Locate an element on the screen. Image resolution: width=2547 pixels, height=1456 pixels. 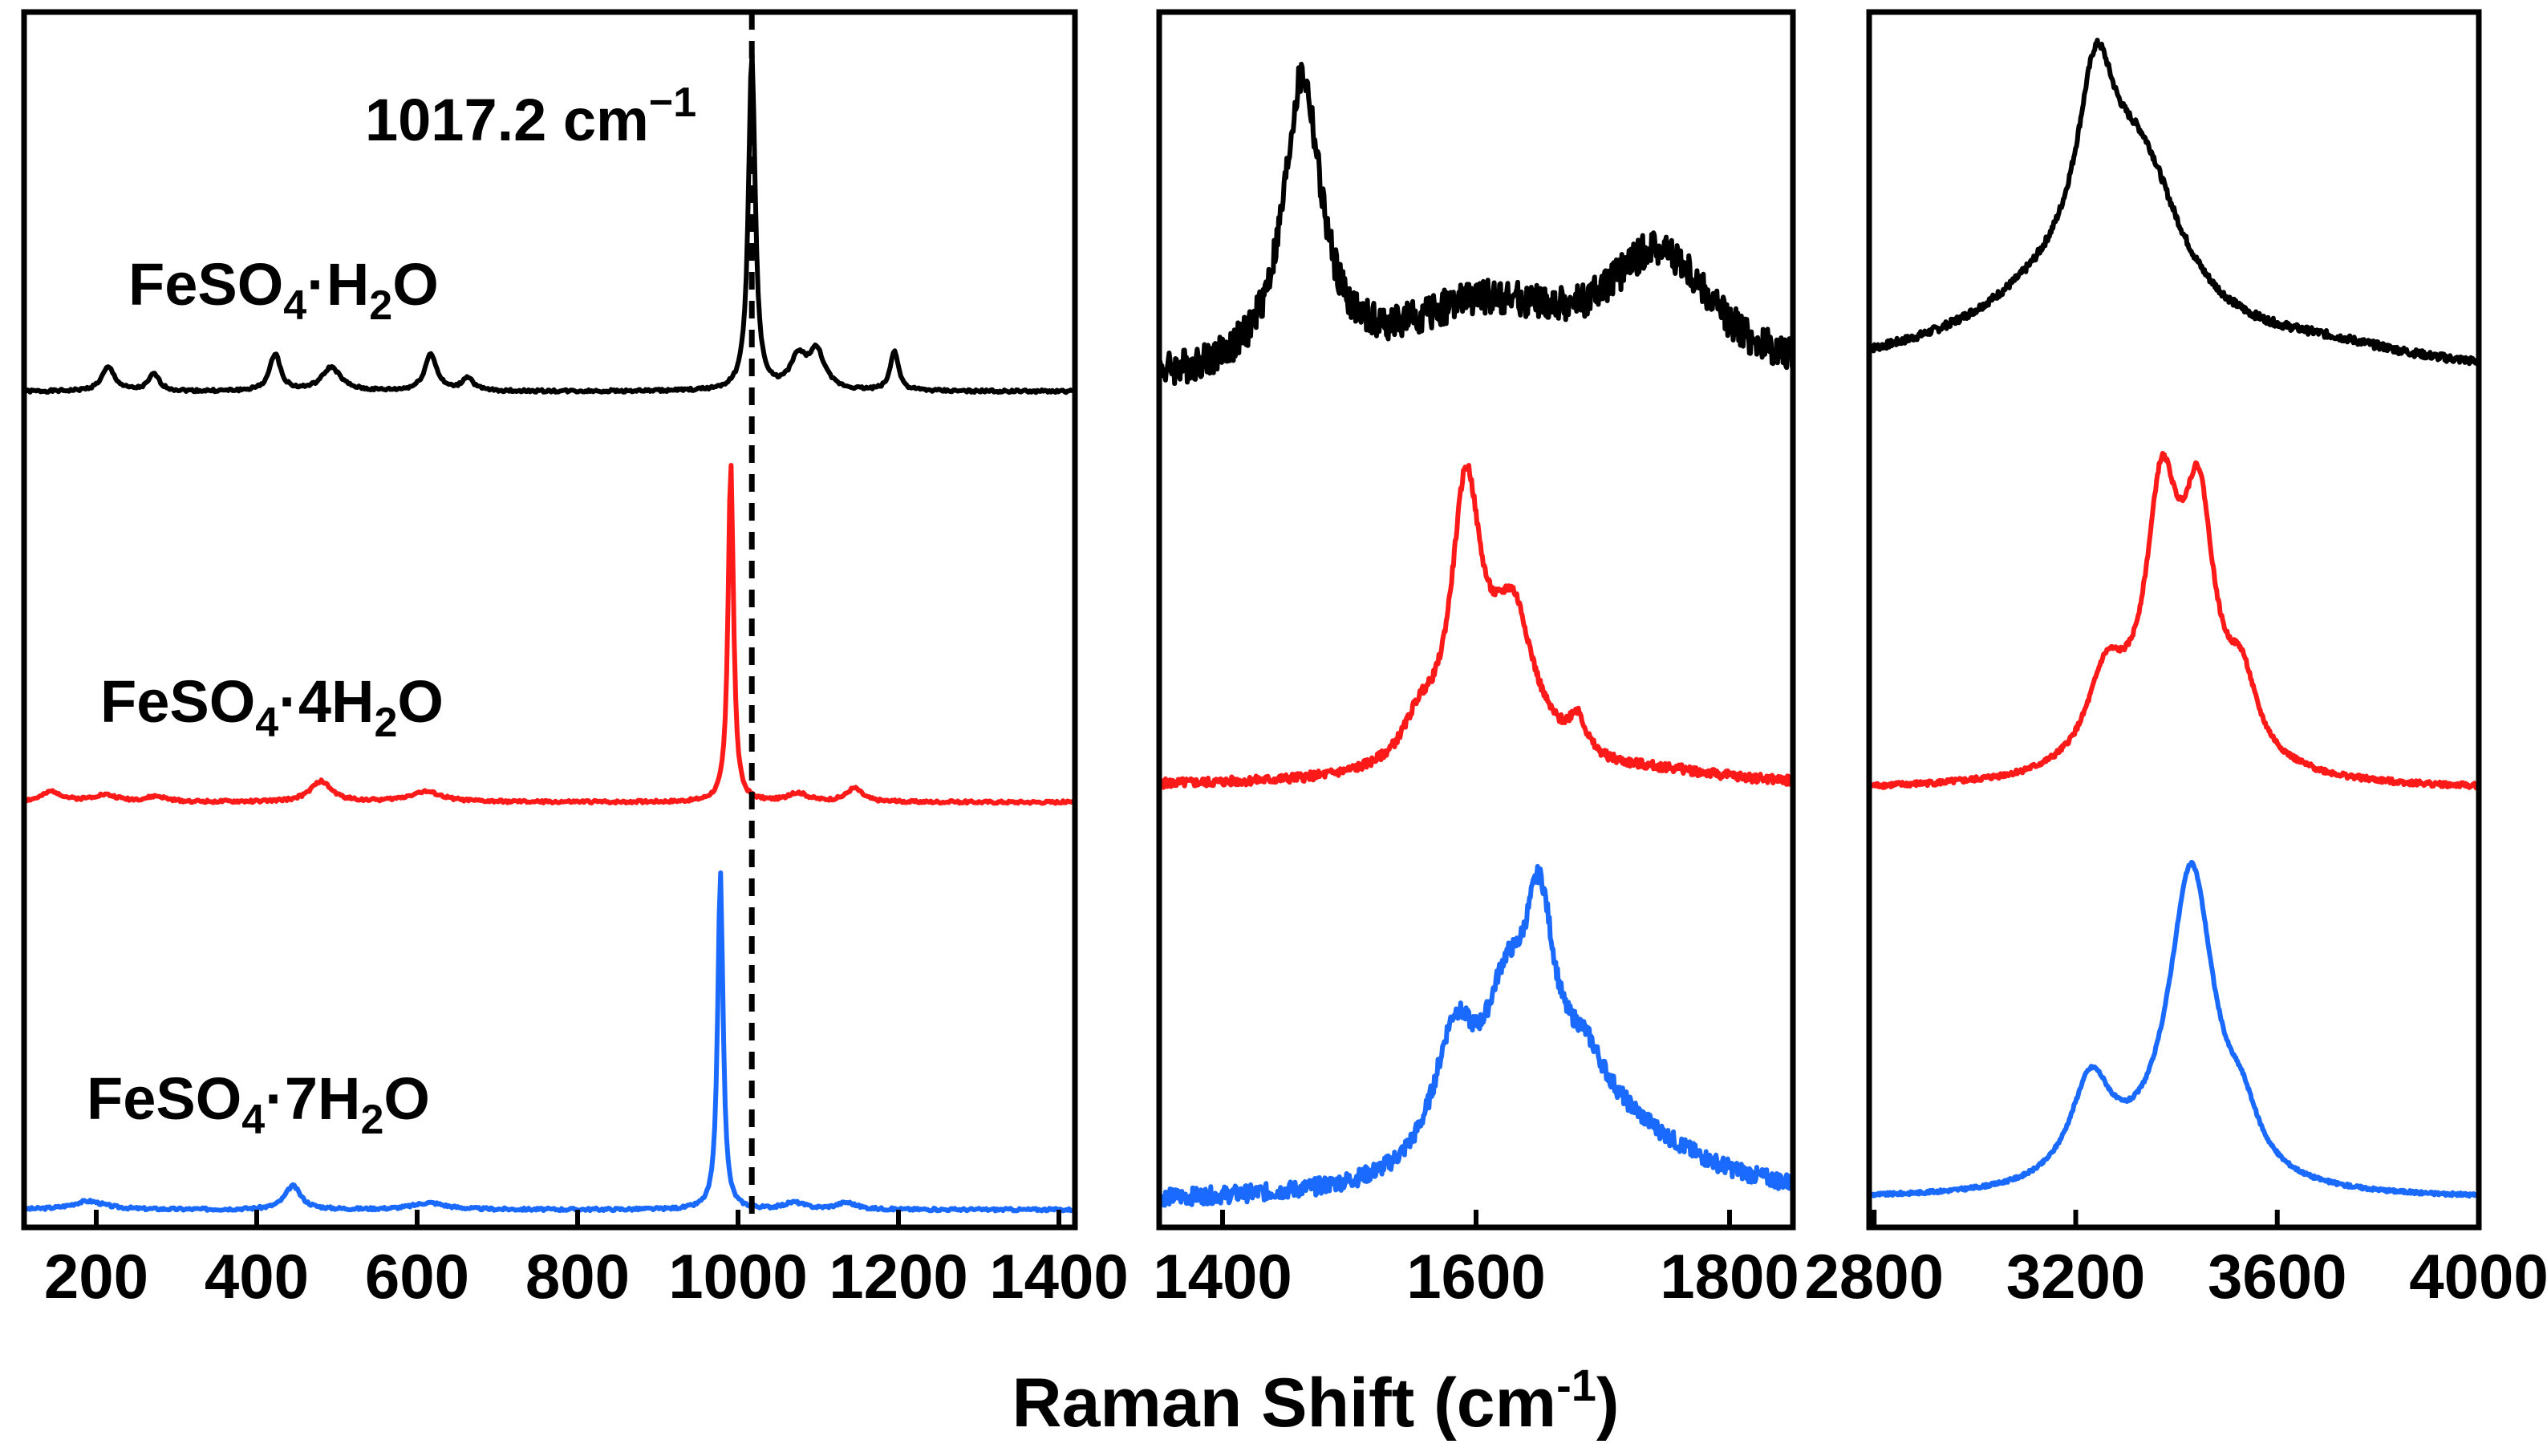
x-tick-label-3200: 3200 is located at coordinates (2076, 1276).